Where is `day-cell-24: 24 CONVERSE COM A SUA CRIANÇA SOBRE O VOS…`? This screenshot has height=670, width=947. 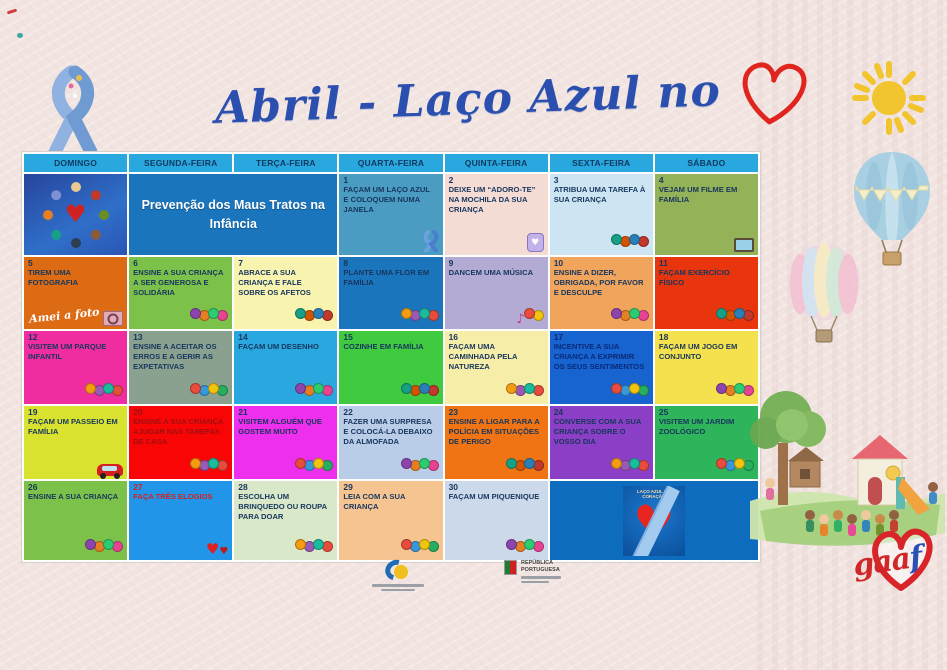
day-cell-24: 24 CONVERSE COM A SUA CRIANÇA SOBRE O VOS… is located at coordinates (601, 442).